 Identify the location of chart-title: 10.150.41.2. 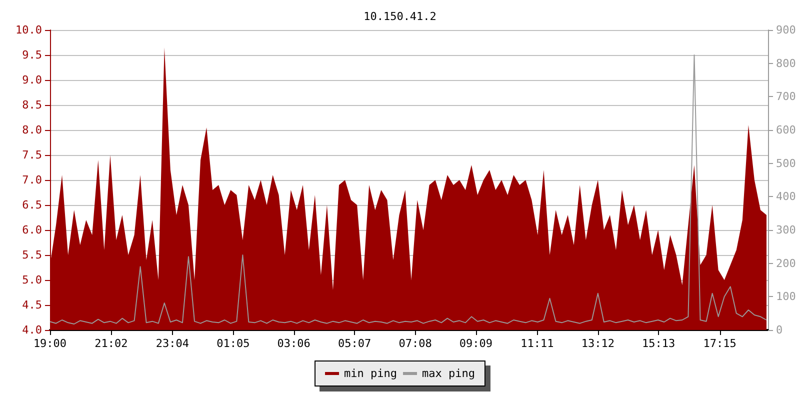
(400, 16).